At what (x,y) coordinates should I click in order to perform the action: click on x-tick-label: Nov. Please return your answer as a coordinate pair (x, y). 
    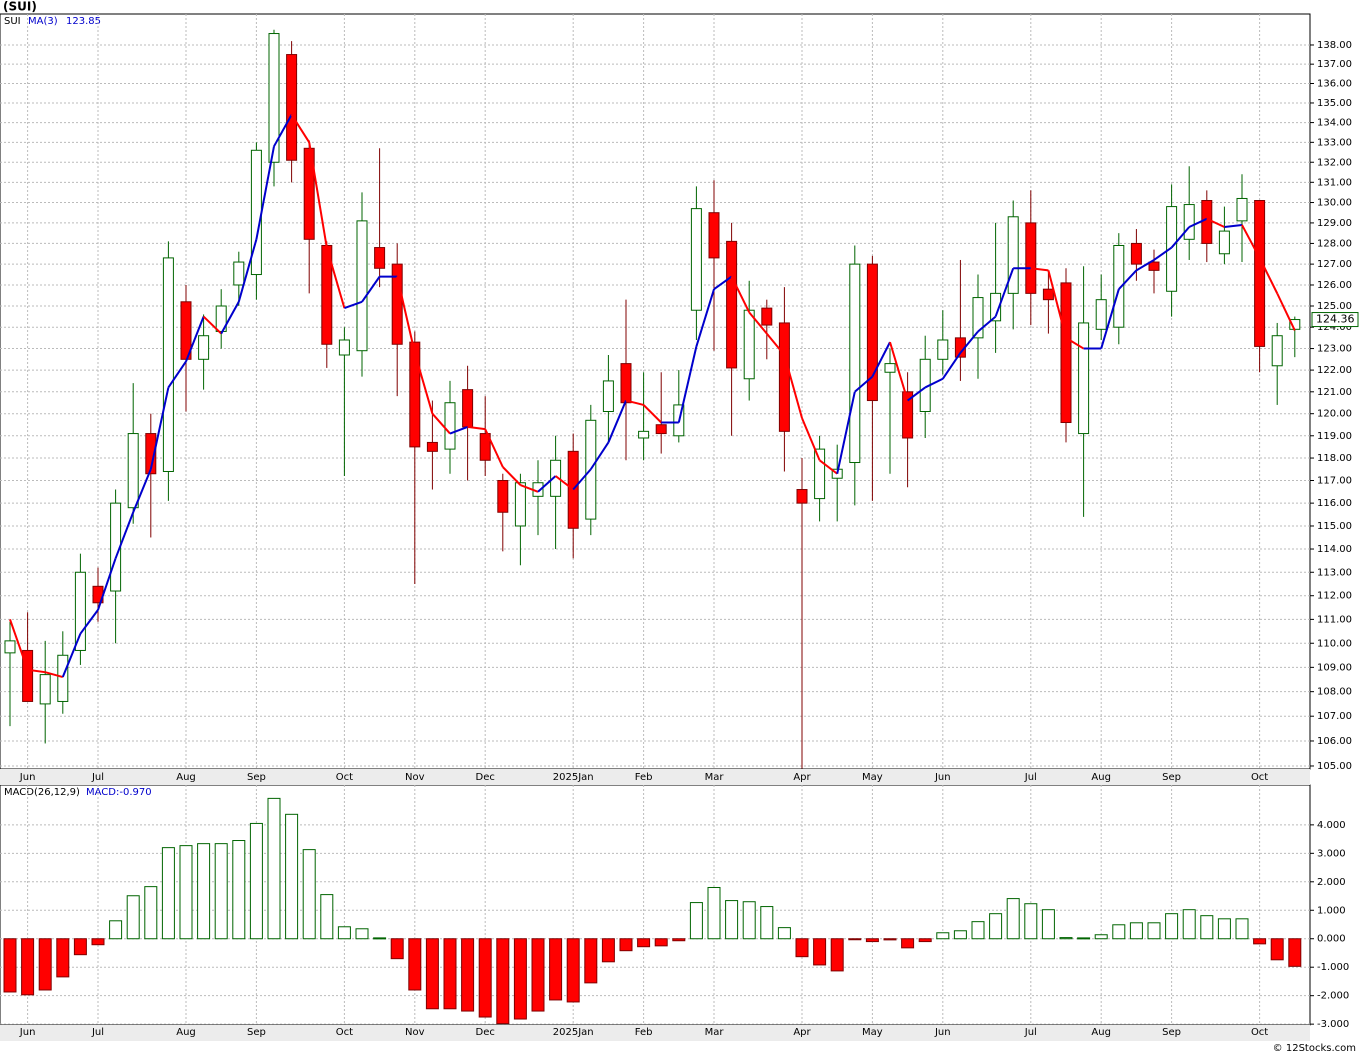
    Looking at the image, I should click on (415, 777).